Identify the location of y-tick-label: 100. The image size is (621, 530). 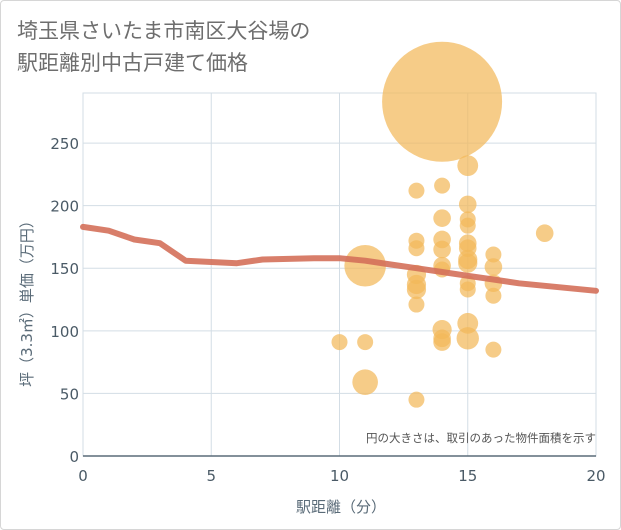
(64, 332).